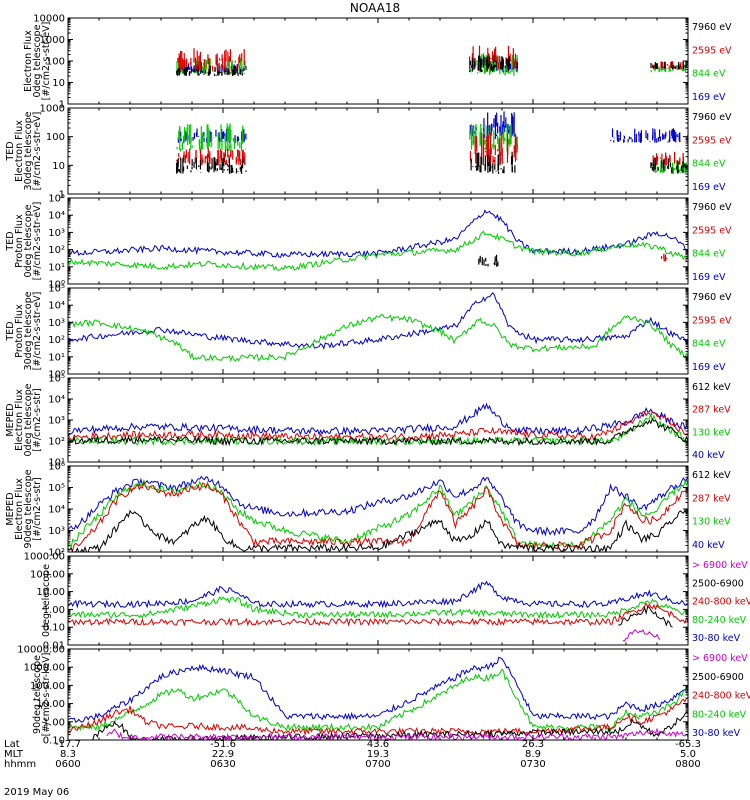 The image size is (750, 800). What do you see at coordinates (56, 467) in the screenshot?
I see `y-tick-label: 10⁶` at bounding box center [56, 467].